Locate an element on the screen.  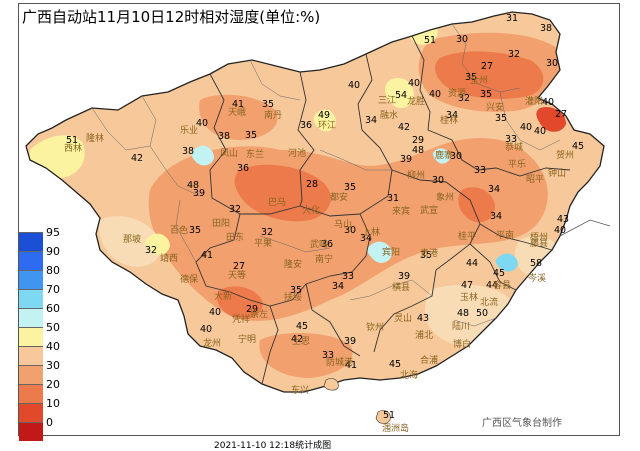
city-label: 全州 is located at coordinates (479, 80).